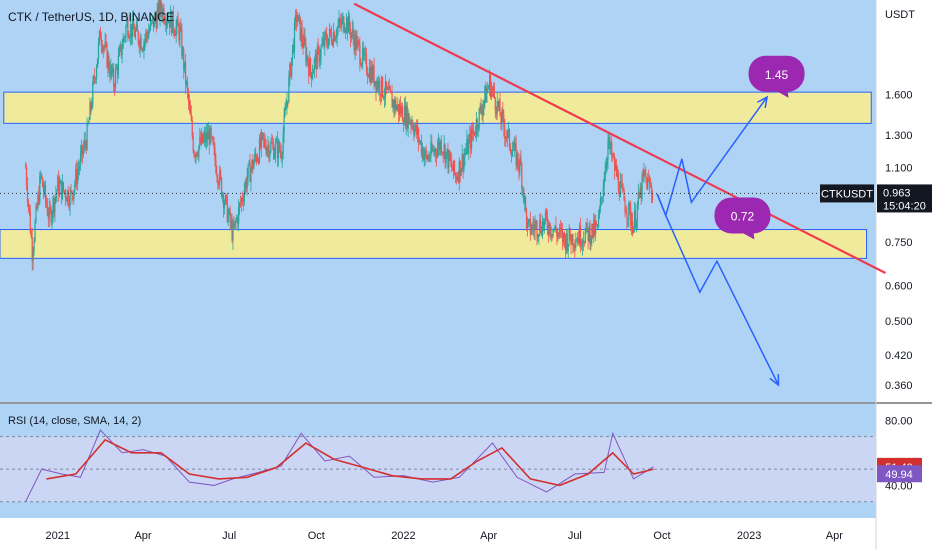 This screenshot has height=555, width=932. I want to click on symbol-badge, so click(847, 193).